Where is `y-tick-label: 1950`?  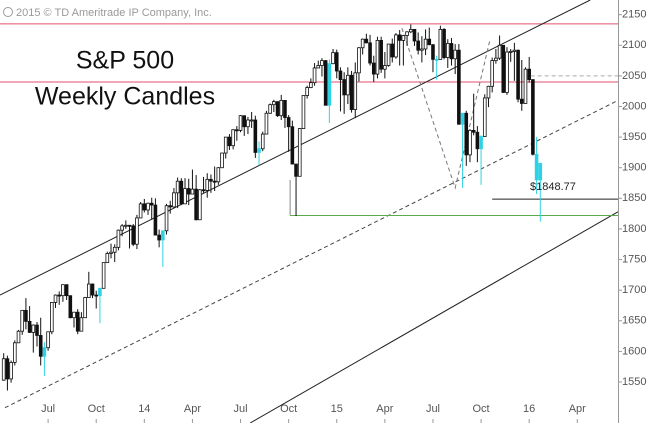 y-tick-label: 1950 is located at coordinates (634, 137).